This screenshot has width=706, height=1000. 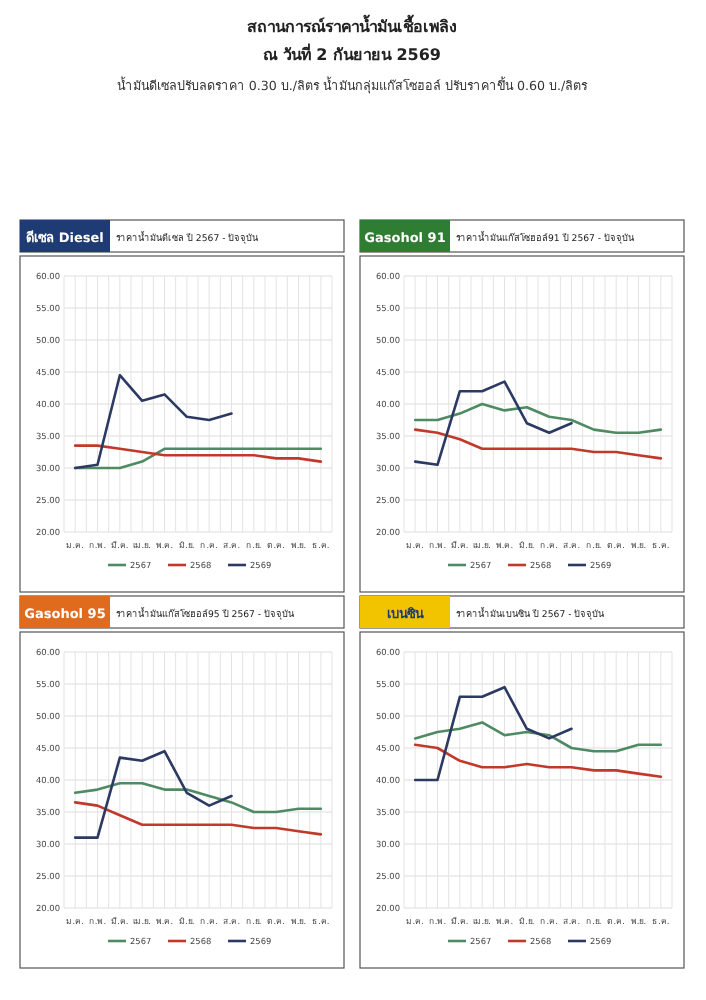 What do you see at coordinates (352, 25) in the screenshot?
I see `text: สถานการณ์ราคาน้ำมันเชื้อเพลิง` at bounding box center [352, 25].